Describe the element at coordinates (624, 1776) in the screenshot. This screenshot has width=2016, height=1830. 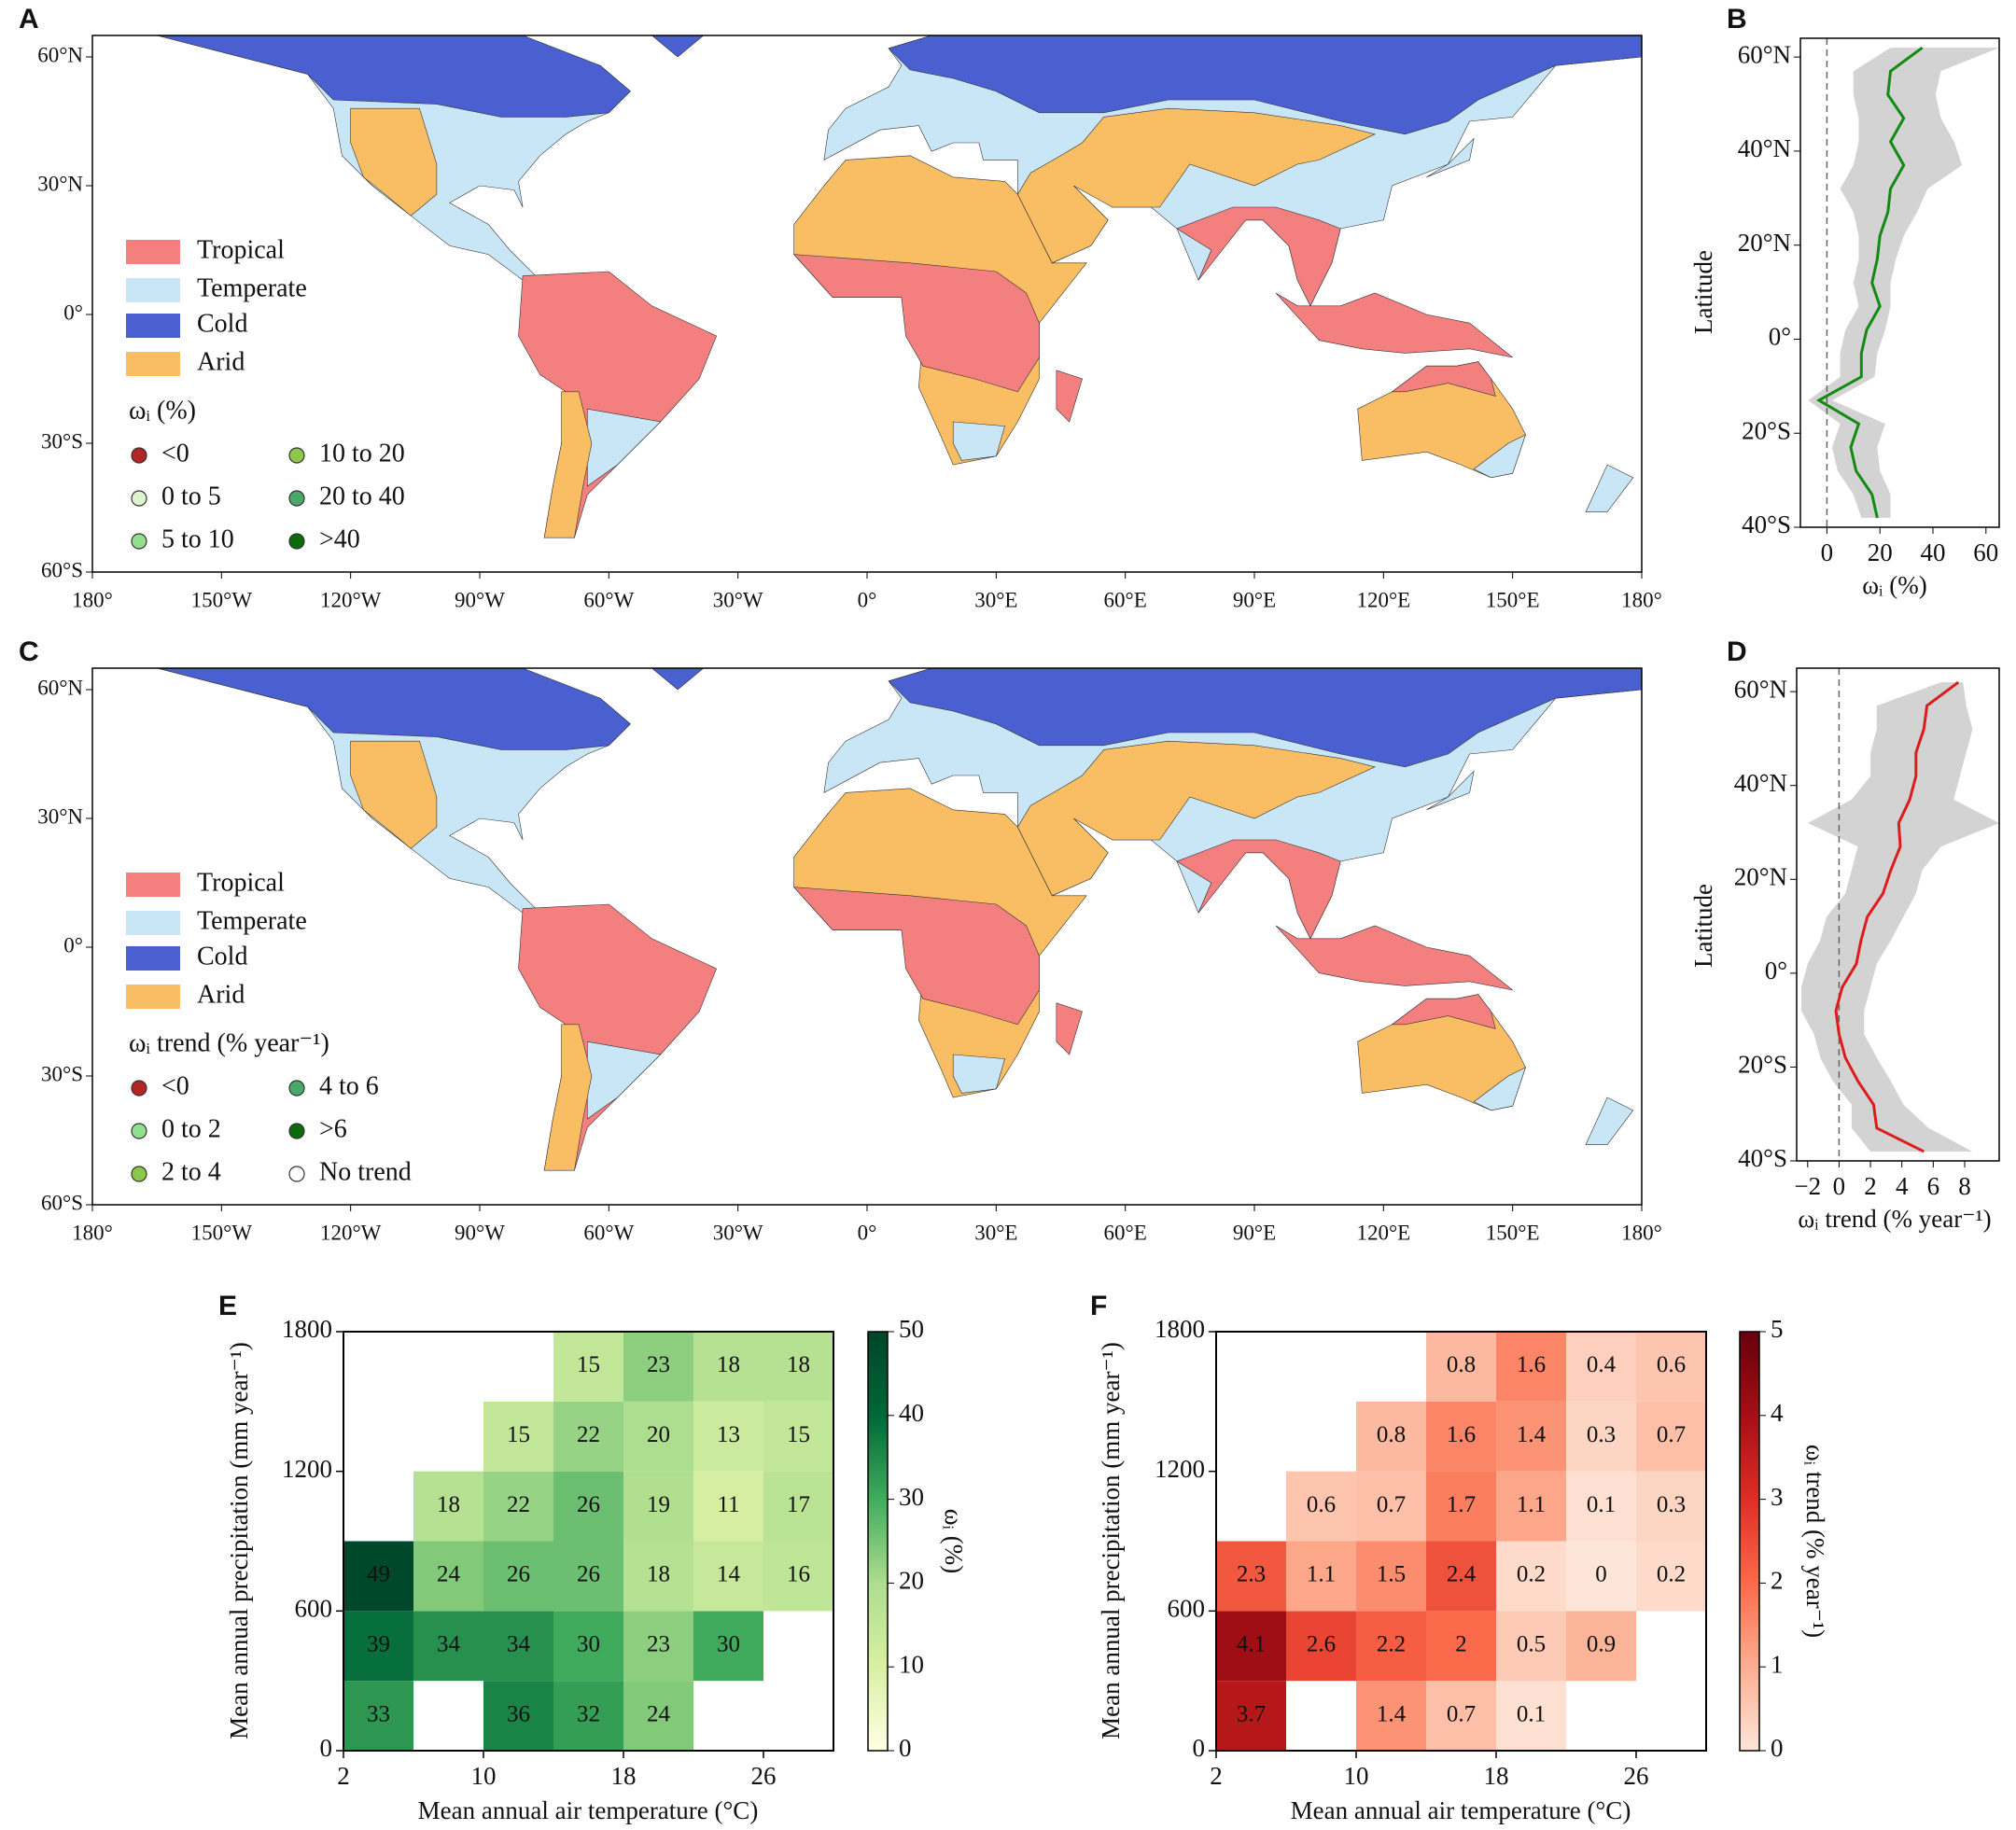
I see `x-tick-label: 18` at that location.